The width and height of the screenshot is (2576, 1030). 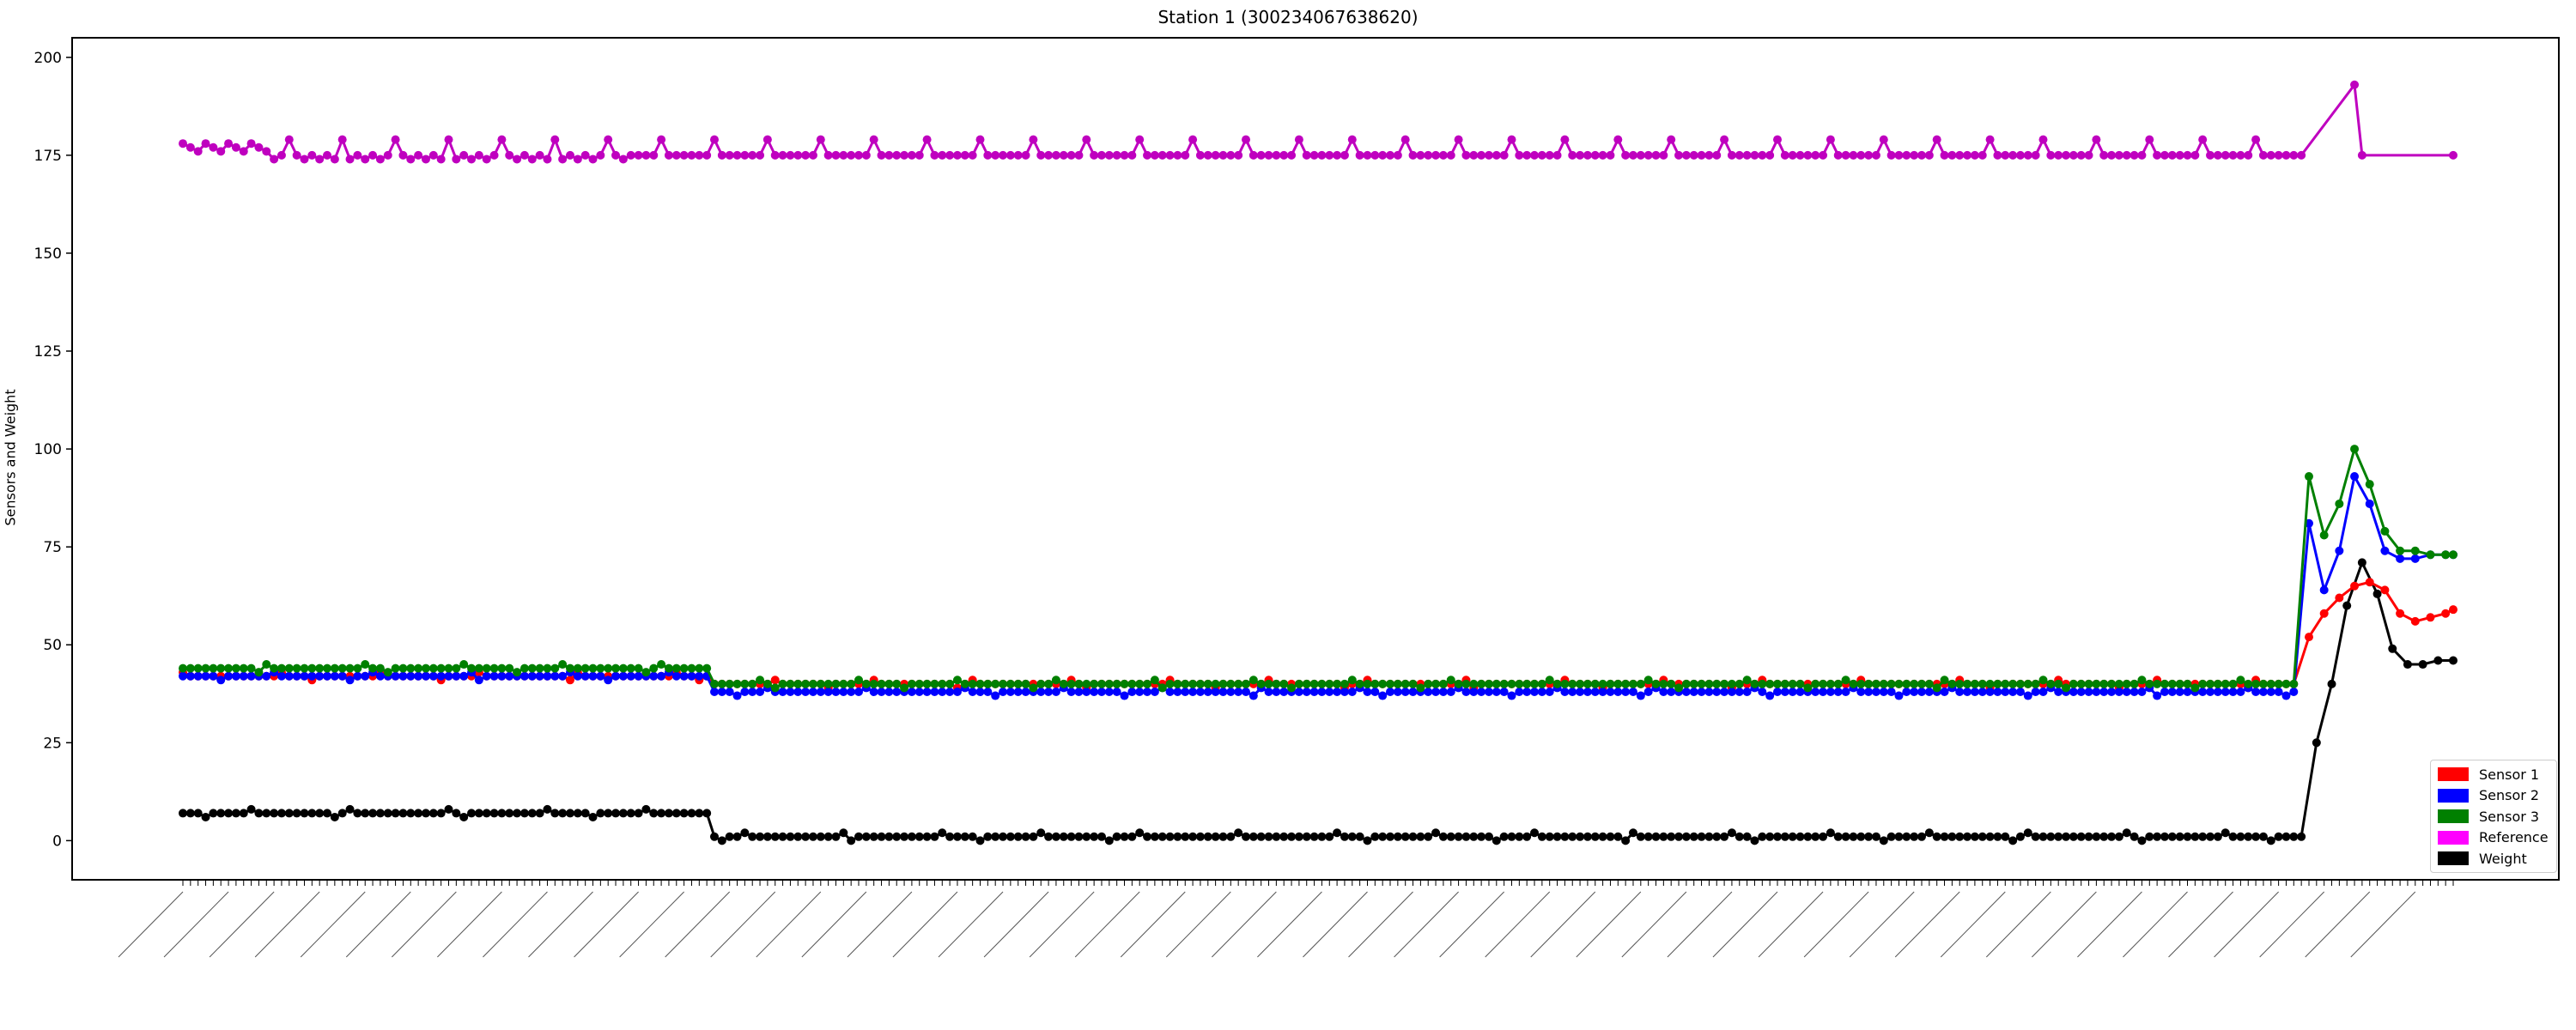 What do you see at coordinates (2109, 924) in the screenshot?
I see `x-tick-label` at bounding box center [2109, 924].